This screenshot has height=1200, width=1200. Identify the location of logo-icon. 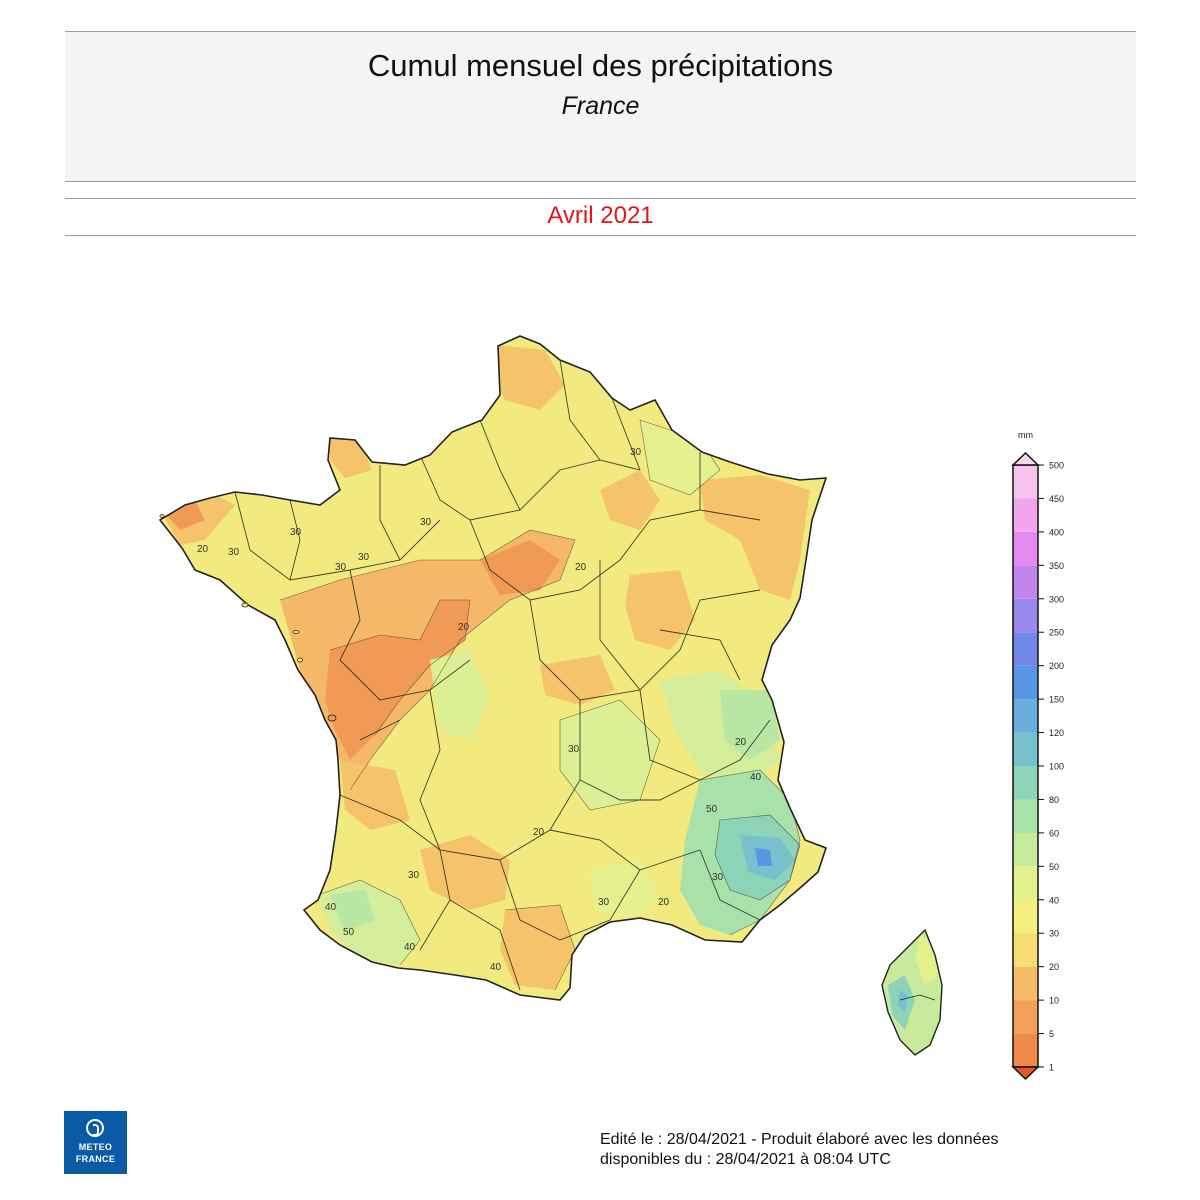
(95, 1128).